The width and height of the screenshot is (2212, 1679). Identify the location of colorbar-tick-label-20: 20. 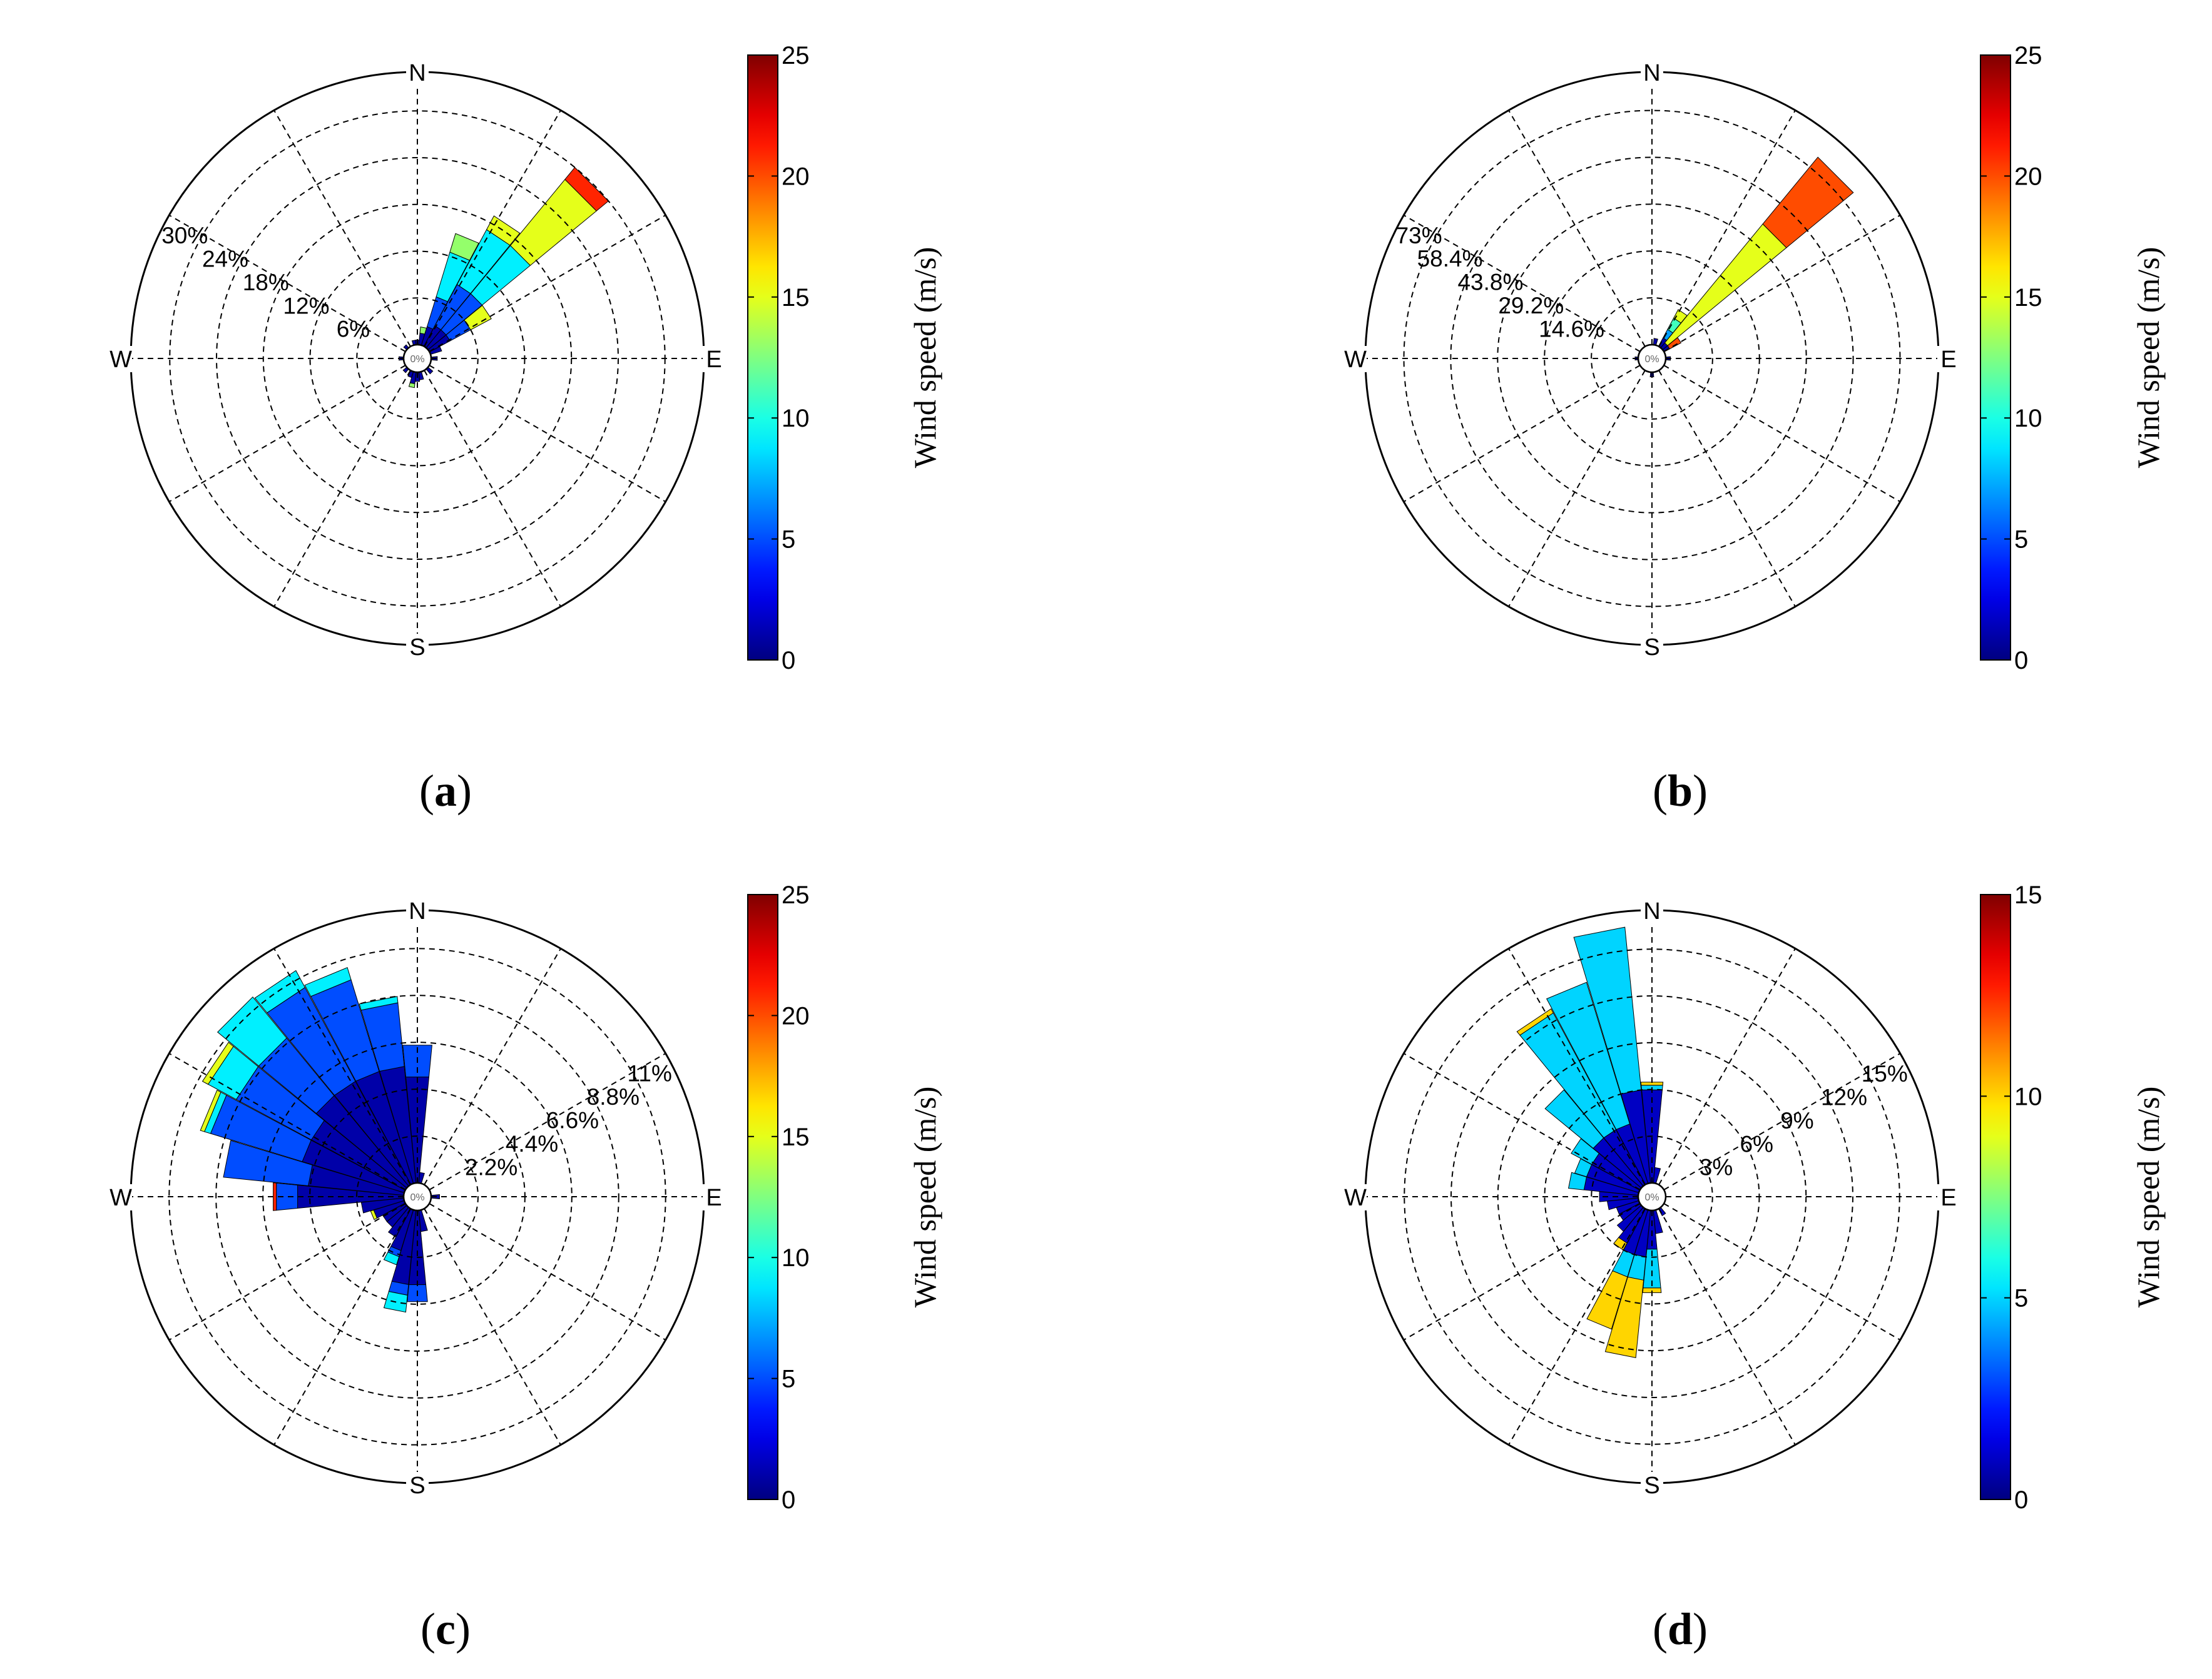
(796, 1016).